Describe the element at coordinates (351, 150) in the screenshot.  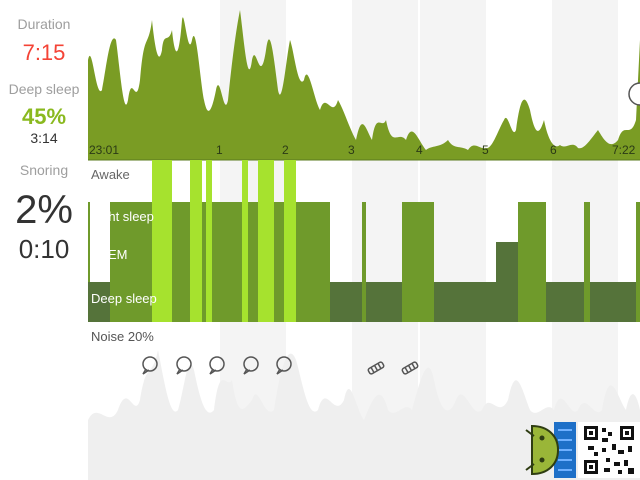
I see `hour-label: 3` at that location.